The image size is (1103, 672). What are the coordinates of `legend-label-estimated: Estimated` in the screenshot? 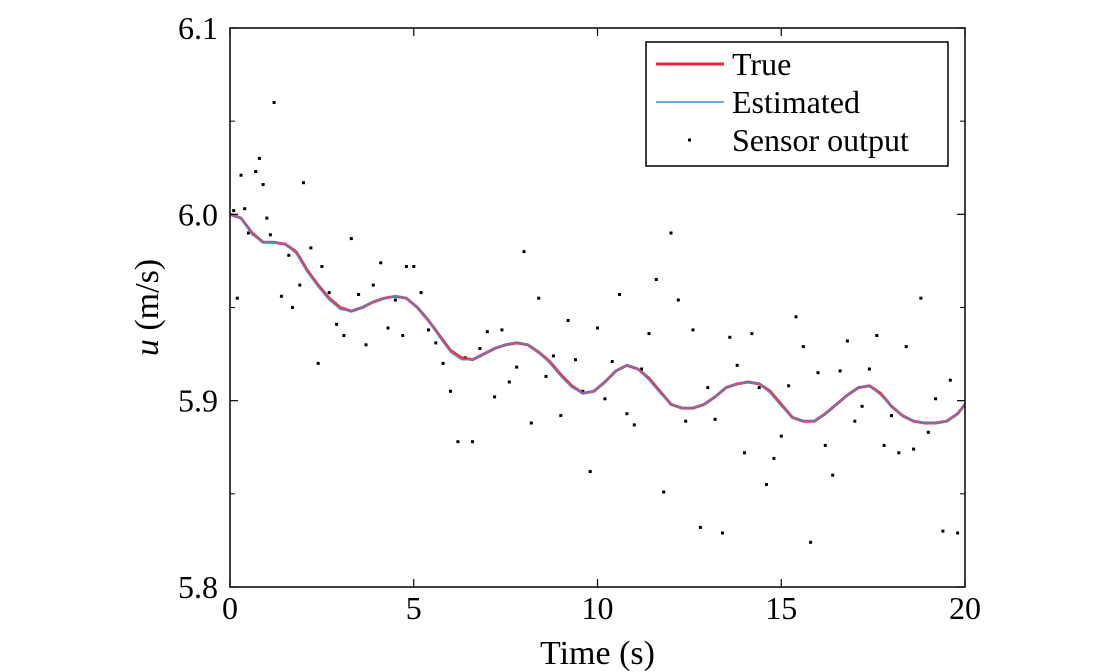 It's located at (796, 102).